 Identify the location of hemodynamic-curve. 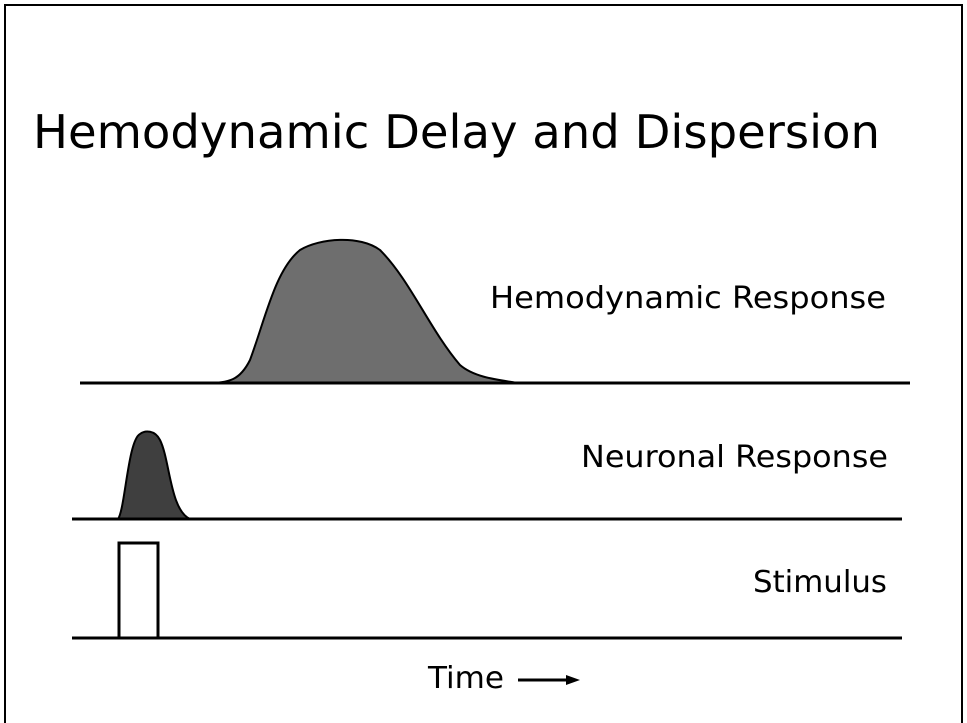
(361, 311).